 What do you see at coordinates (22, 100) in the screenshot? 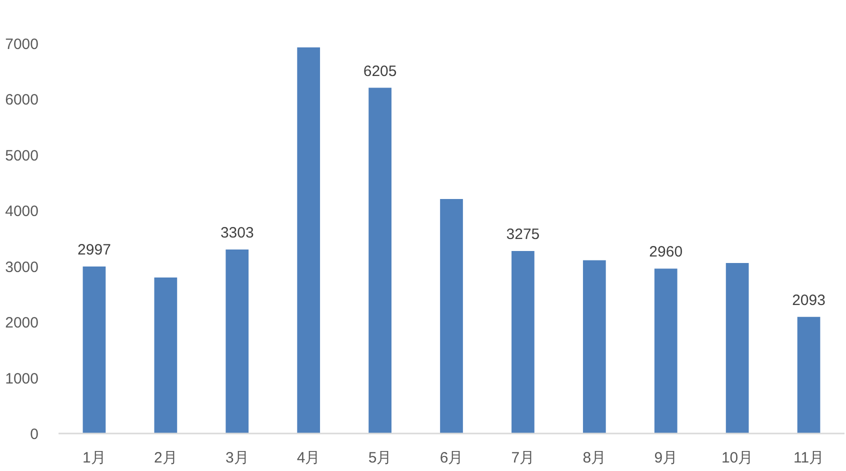
I see `y-tick-label: 6000` at bounding box center [22, 100].